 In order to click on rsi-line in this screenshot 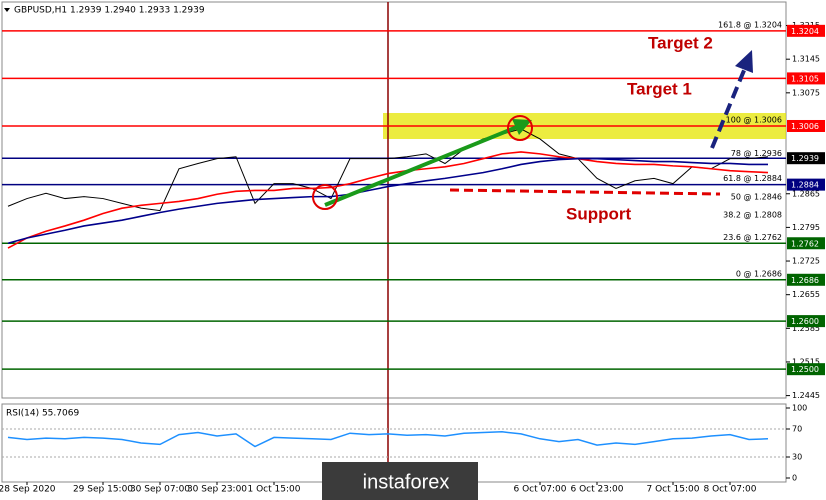, I will do `click(388, 439)`.